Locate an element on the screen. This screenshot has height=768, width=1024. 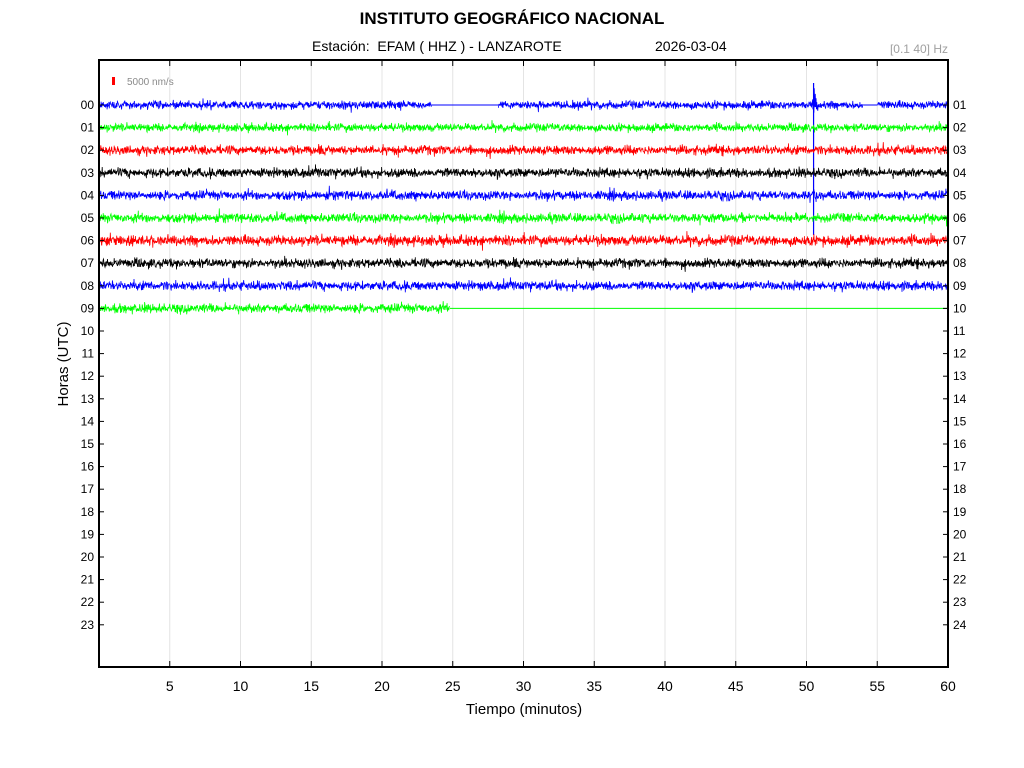
hour-label-left: 03 is located at coordinates (88, 173).